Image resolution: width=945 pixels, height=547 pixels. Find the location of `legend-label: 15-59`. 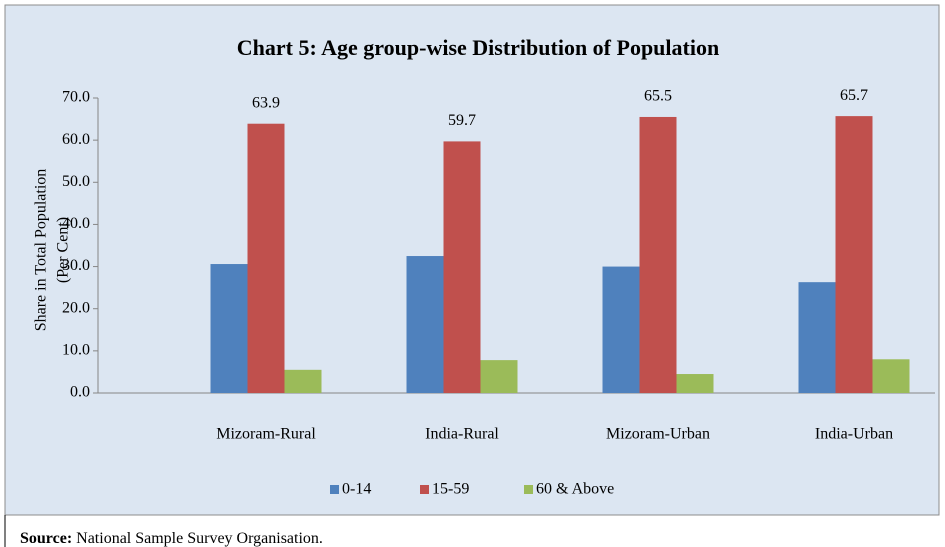

legend-label: 15-59 is located at coordinates (450, 489).